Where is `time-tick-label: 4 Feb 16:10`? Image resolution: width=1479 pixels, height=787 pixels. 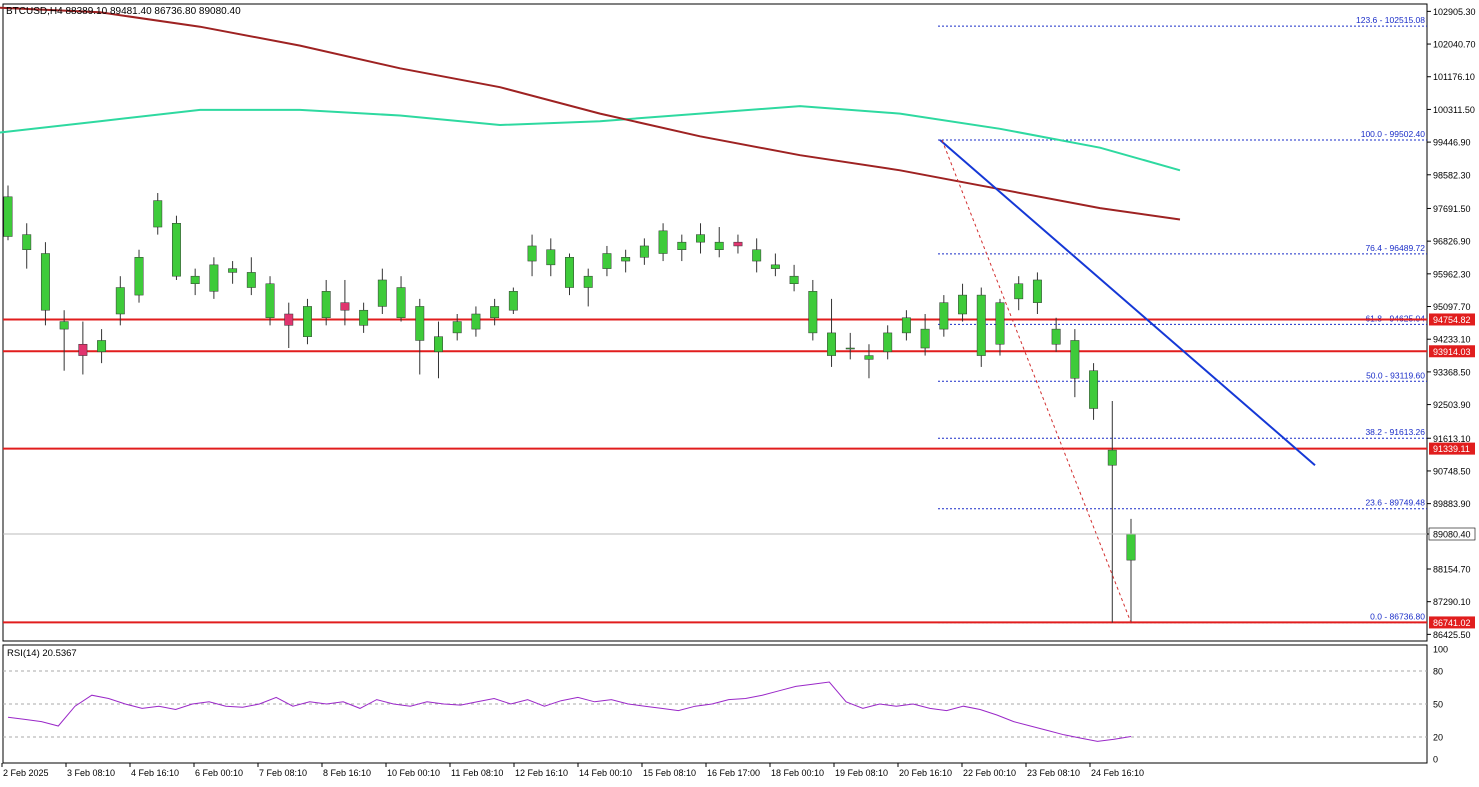
time-tick-label: 4 Feb 16:10 is located at coordinates (155, 773).